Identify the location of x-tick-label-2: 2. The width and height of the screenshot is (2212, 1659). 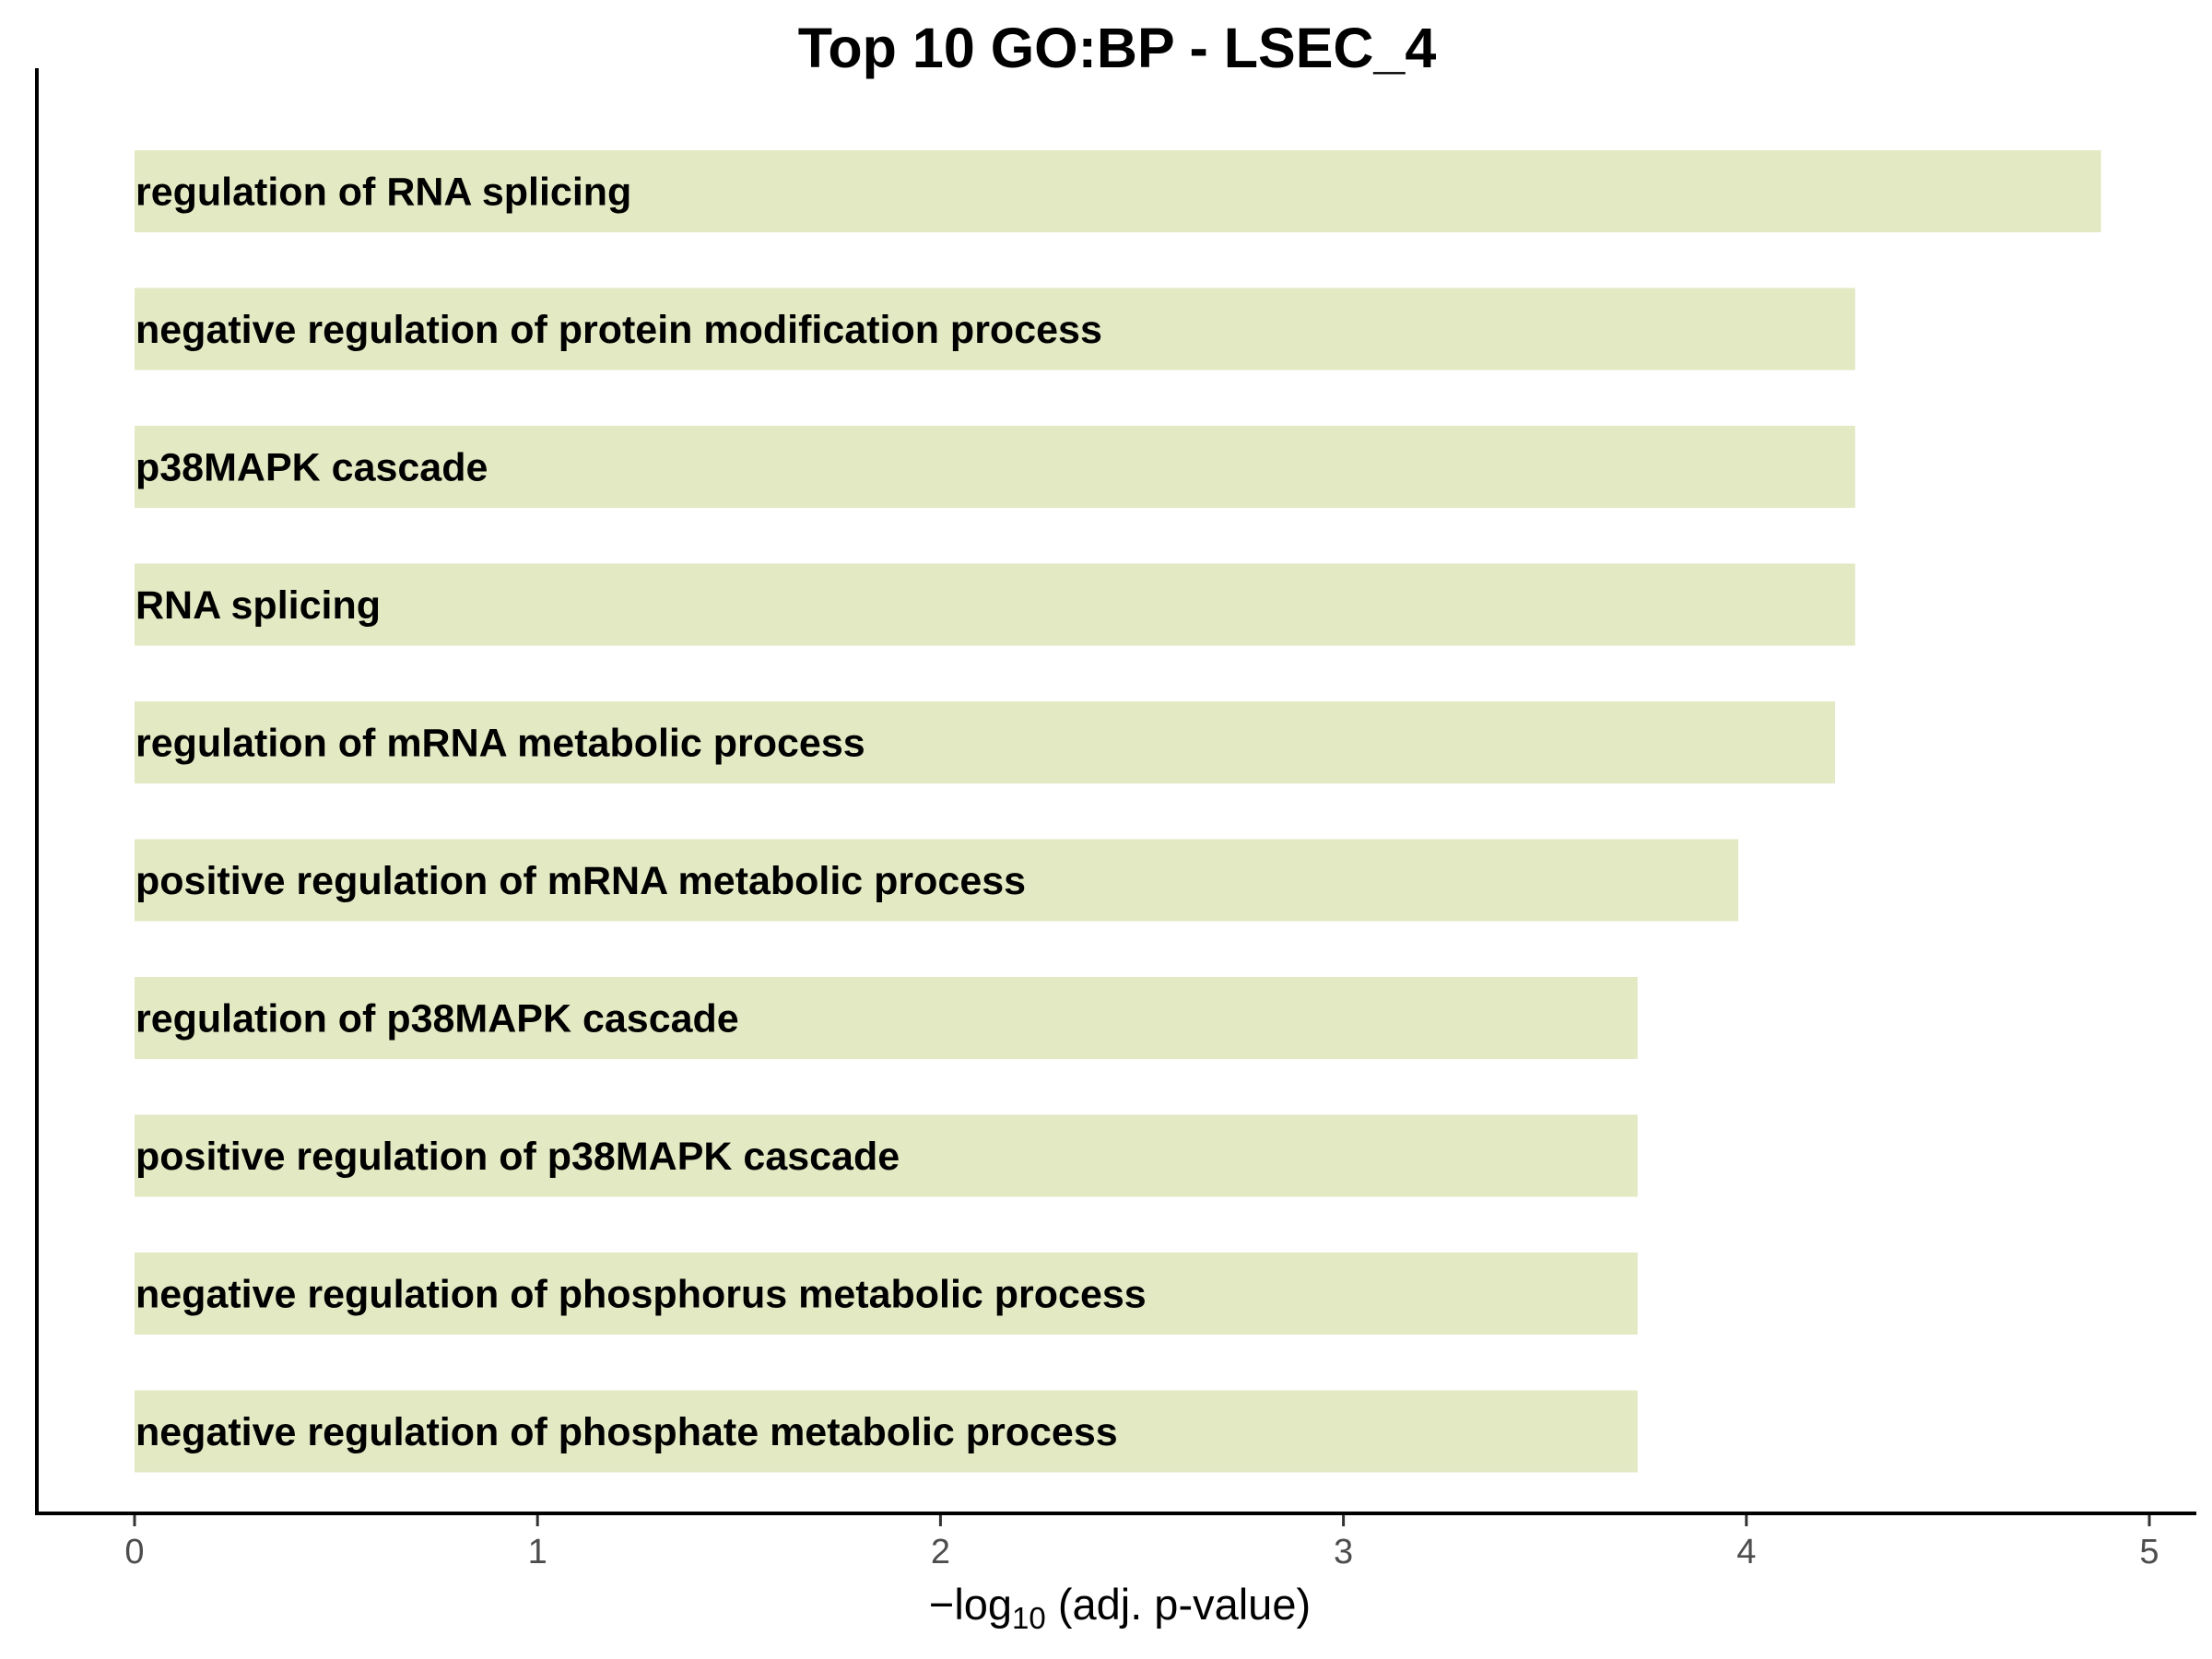
(940, 1552).